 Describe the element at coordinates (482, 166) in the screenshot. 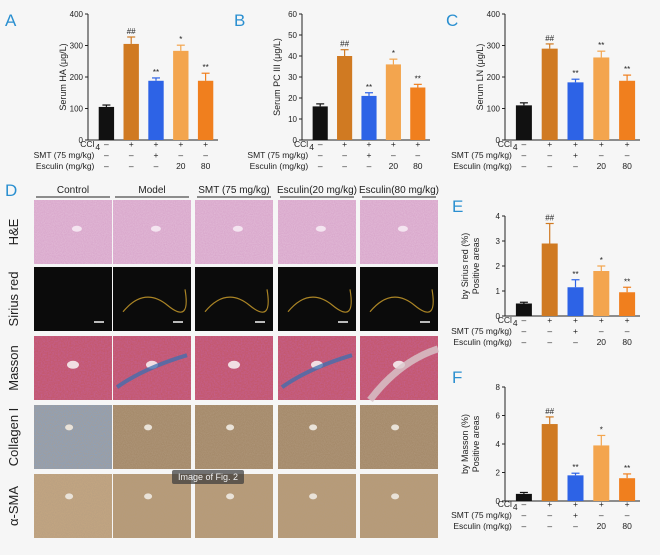

I see `esculin-label: Esculin (mg/kg)` at that location.